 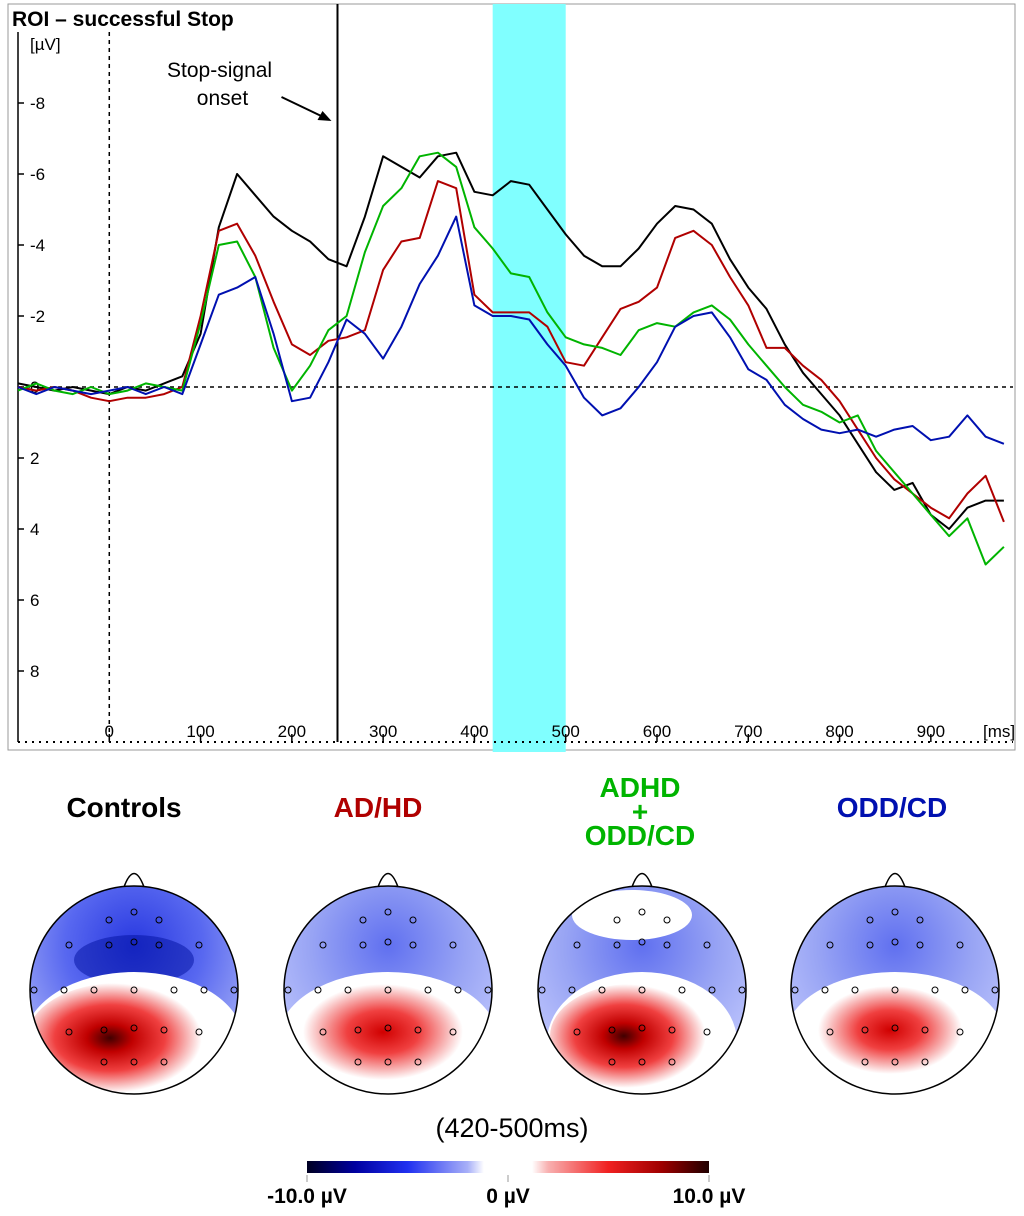 I want to click on x-tick-label: 800, so click(x=839, y=731).